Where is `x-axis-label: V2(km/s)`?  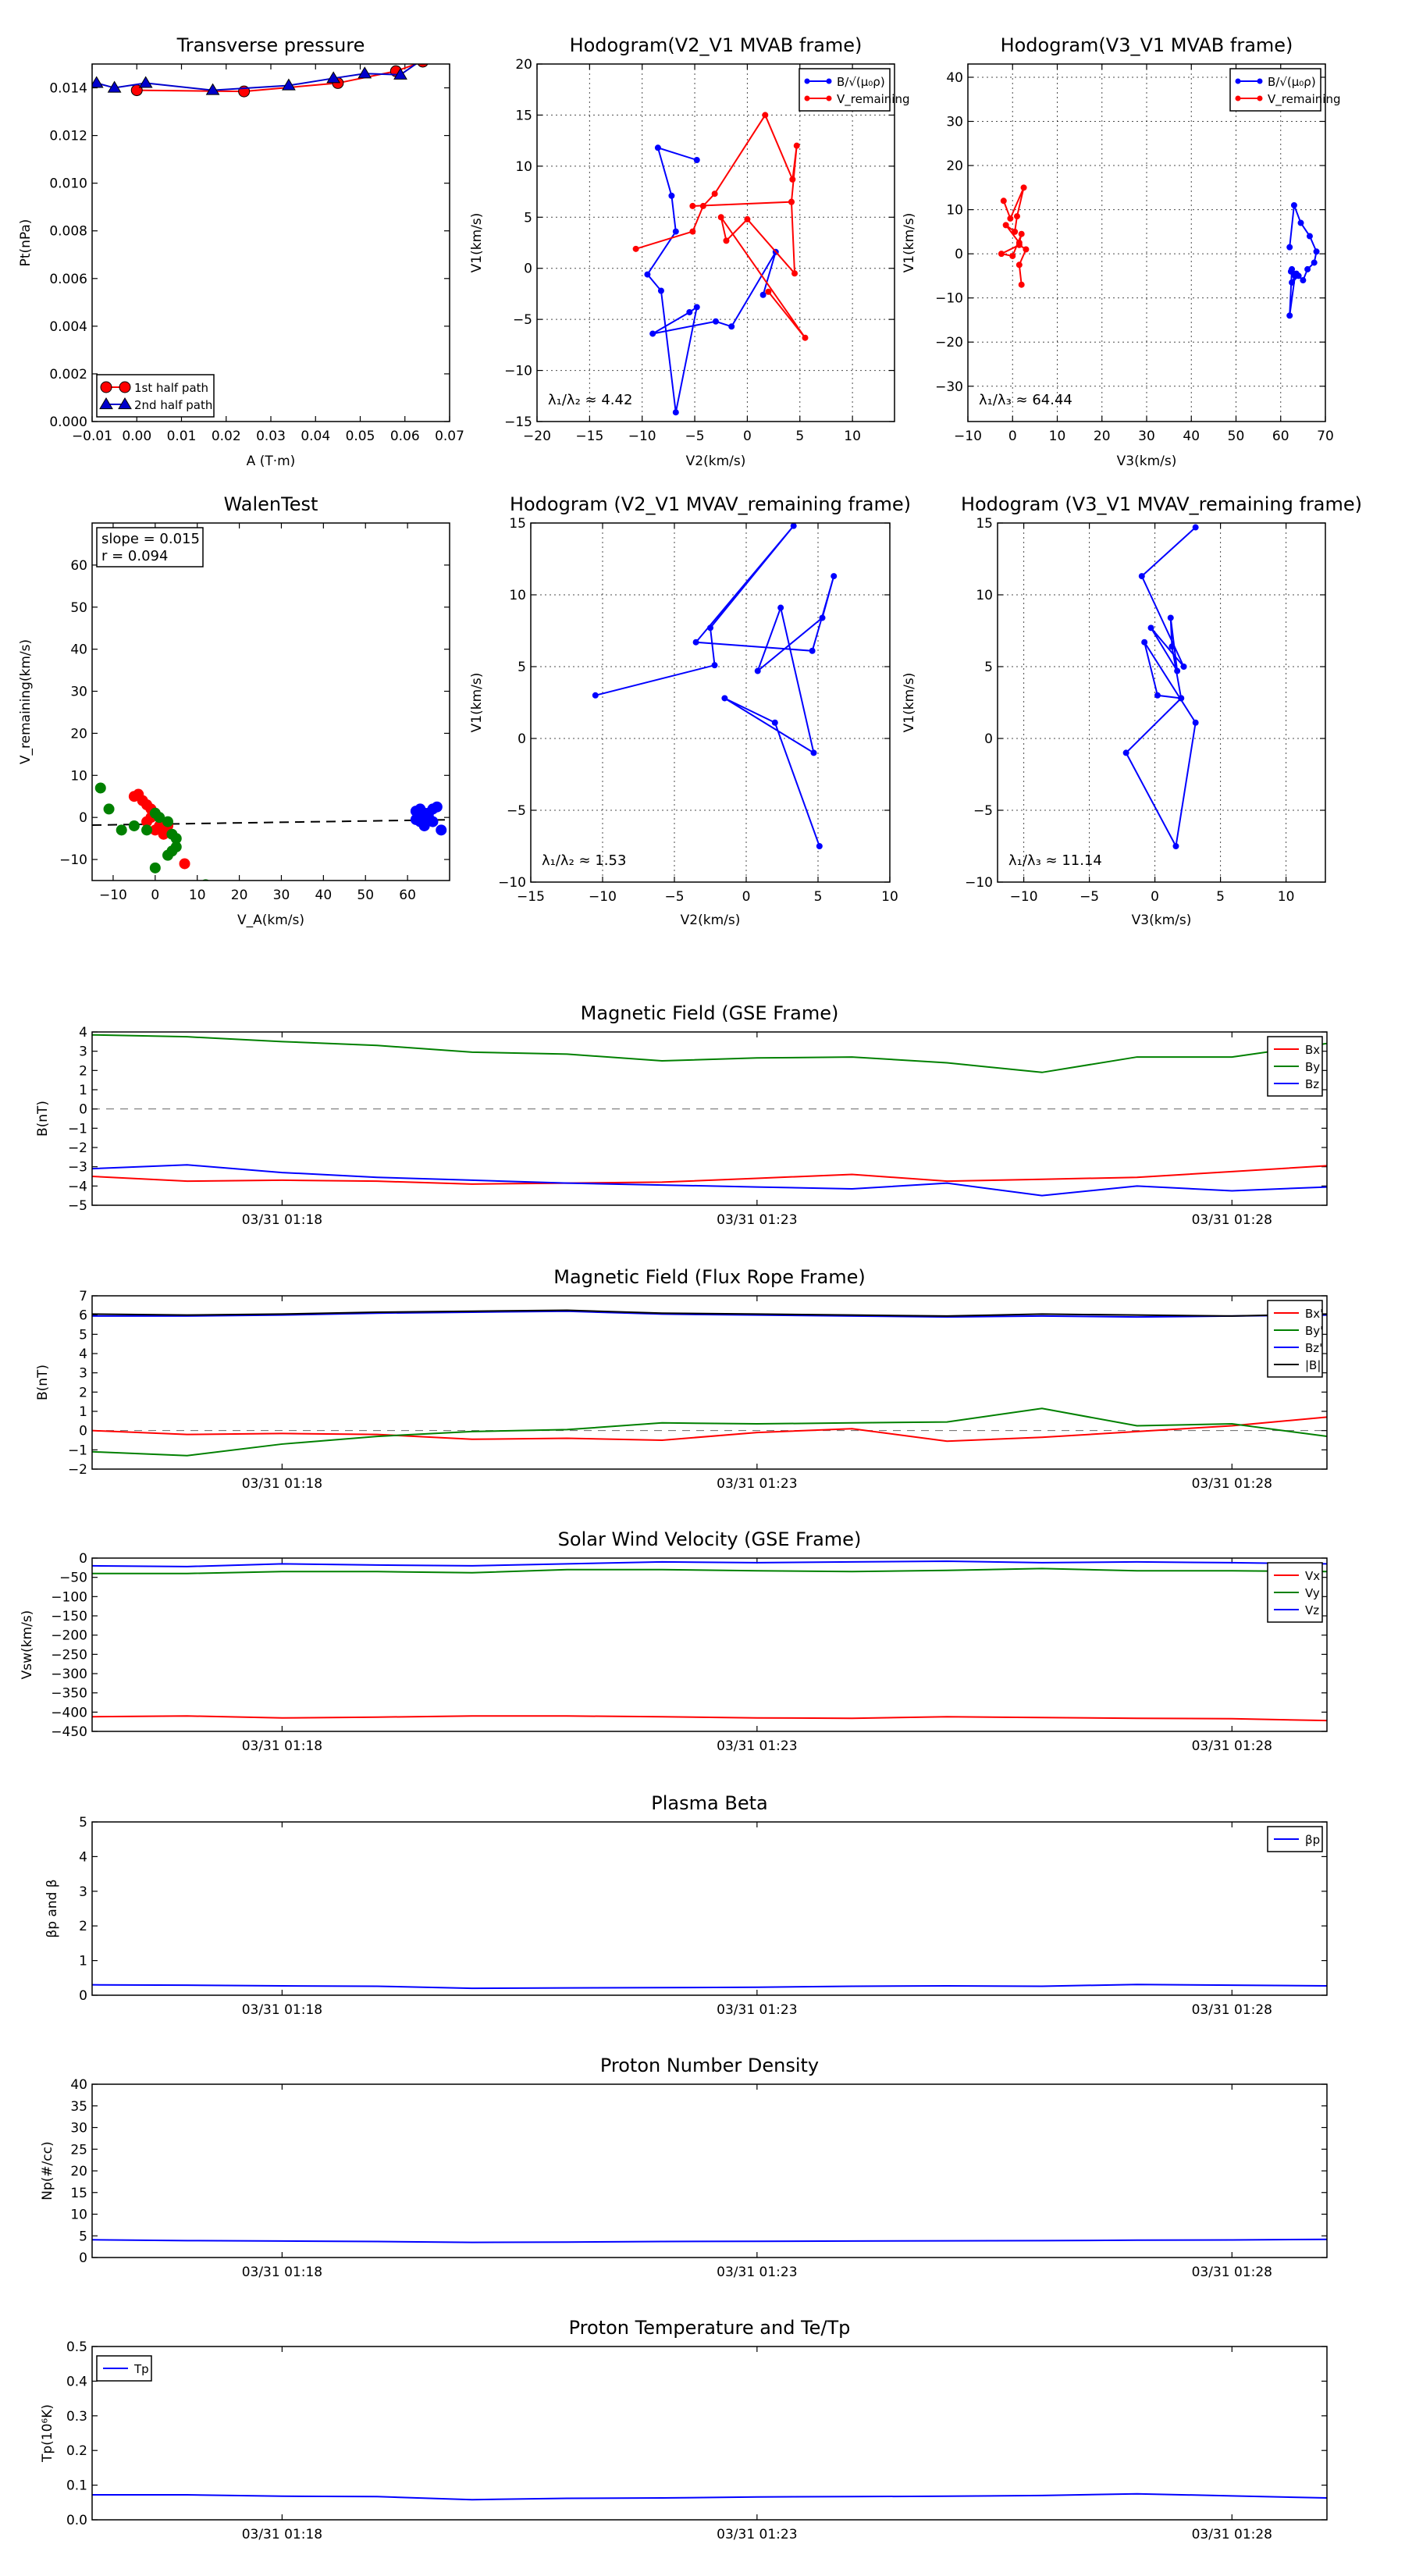
x-axis-label: V2(km/s) is located at coordinates (711, 920).